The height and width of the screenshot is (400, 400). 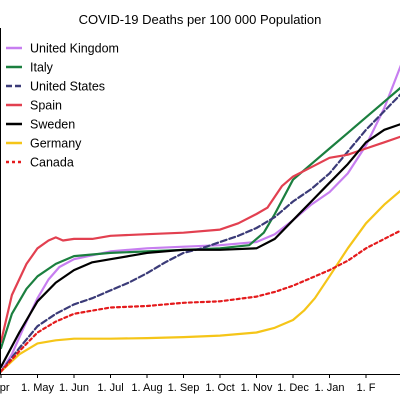 What do you see at coordinates (74, 388) in the screenshot?
I see `x-tick-label: 1. Jun` at bounding box center [74, 388].